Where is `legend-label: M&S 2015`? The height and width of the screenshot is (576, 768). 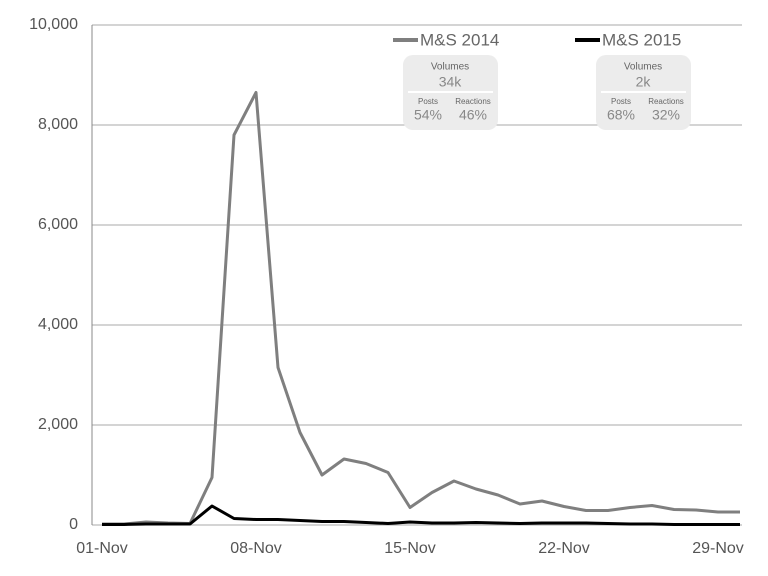
legend-label: M&S 2015 is located at coordinates (641, 39).